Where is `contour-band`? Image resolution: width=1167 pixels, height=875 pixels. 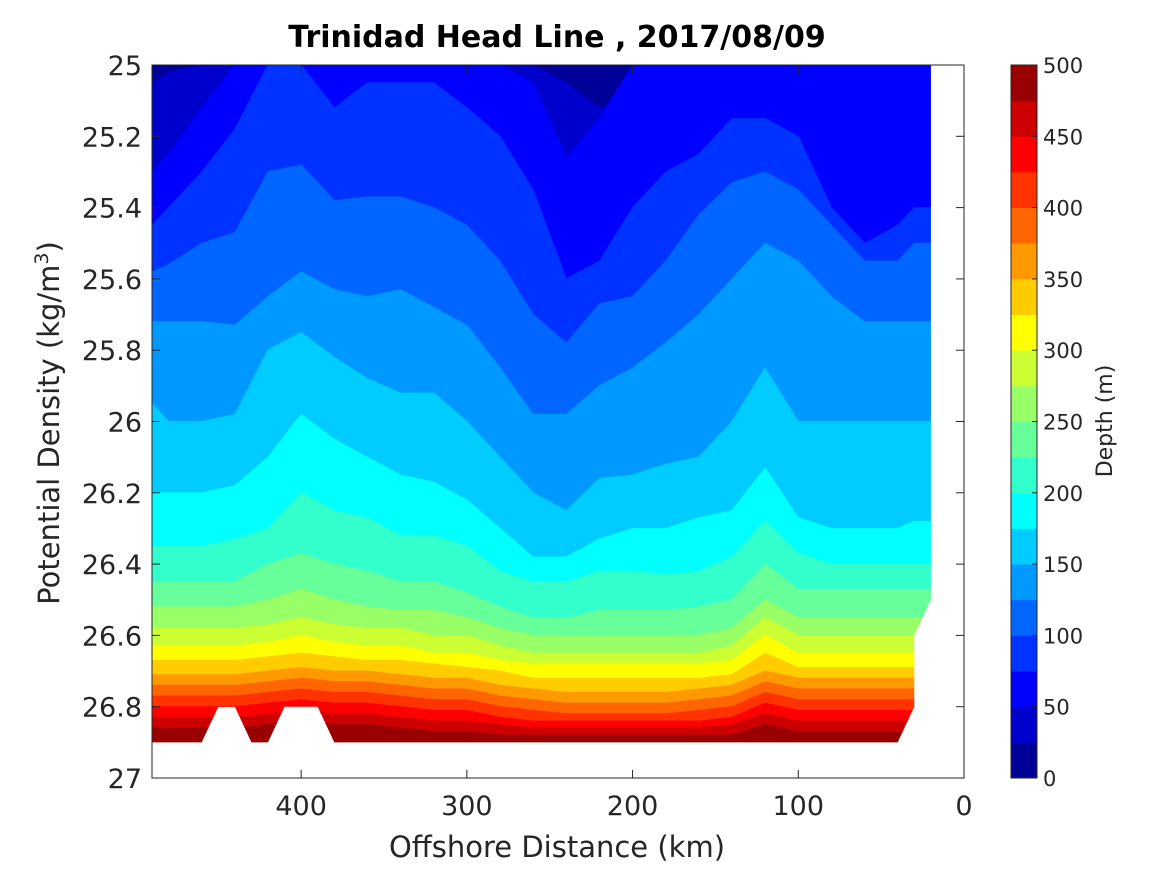 contour-band is located at coordinates (541, 119).